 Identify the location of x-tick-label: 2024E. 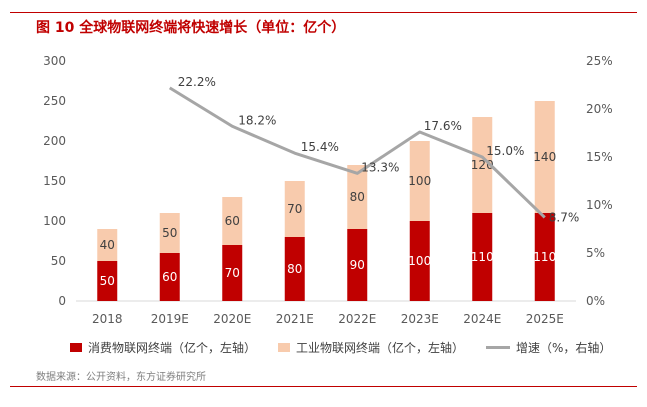
(482, 319).